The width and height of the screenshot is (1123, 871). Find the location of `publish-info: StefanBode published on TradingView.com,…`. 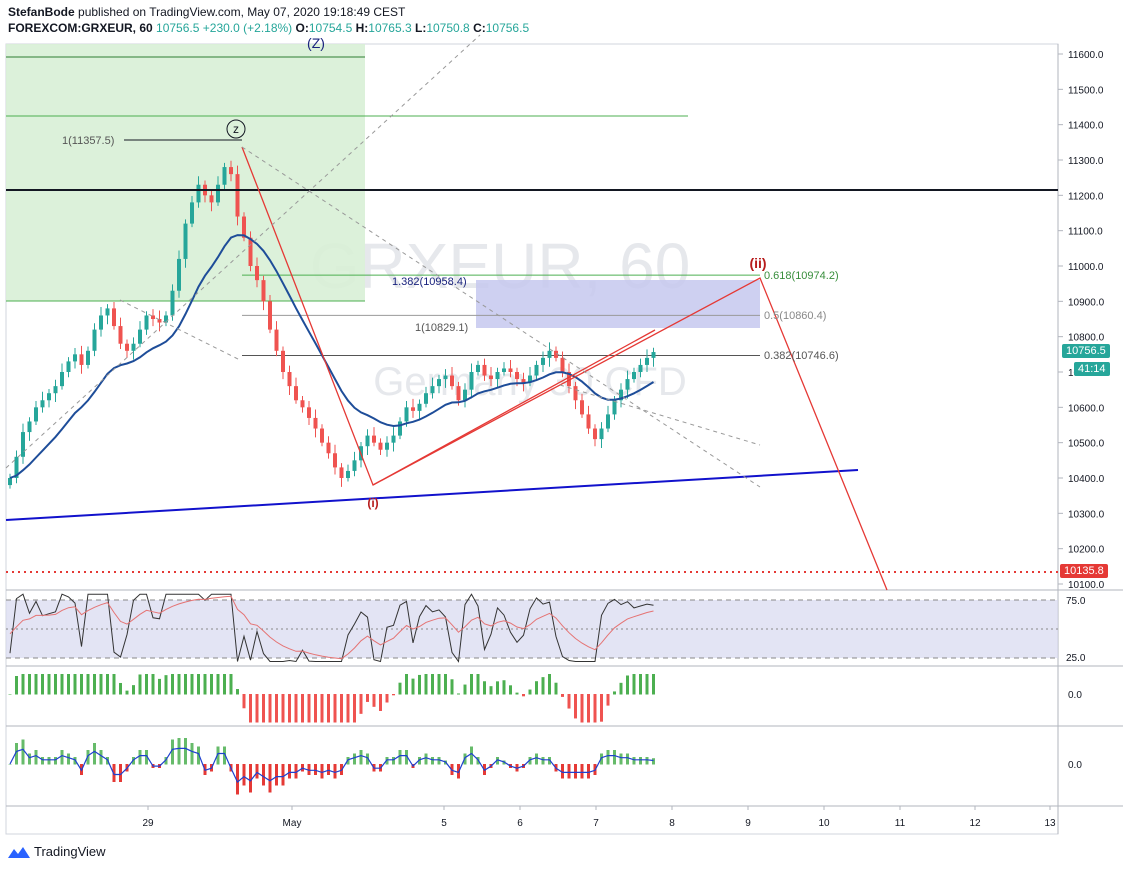

publish-info: StefanBode published on TradingView.com,… is located at coordinates (268, 12).